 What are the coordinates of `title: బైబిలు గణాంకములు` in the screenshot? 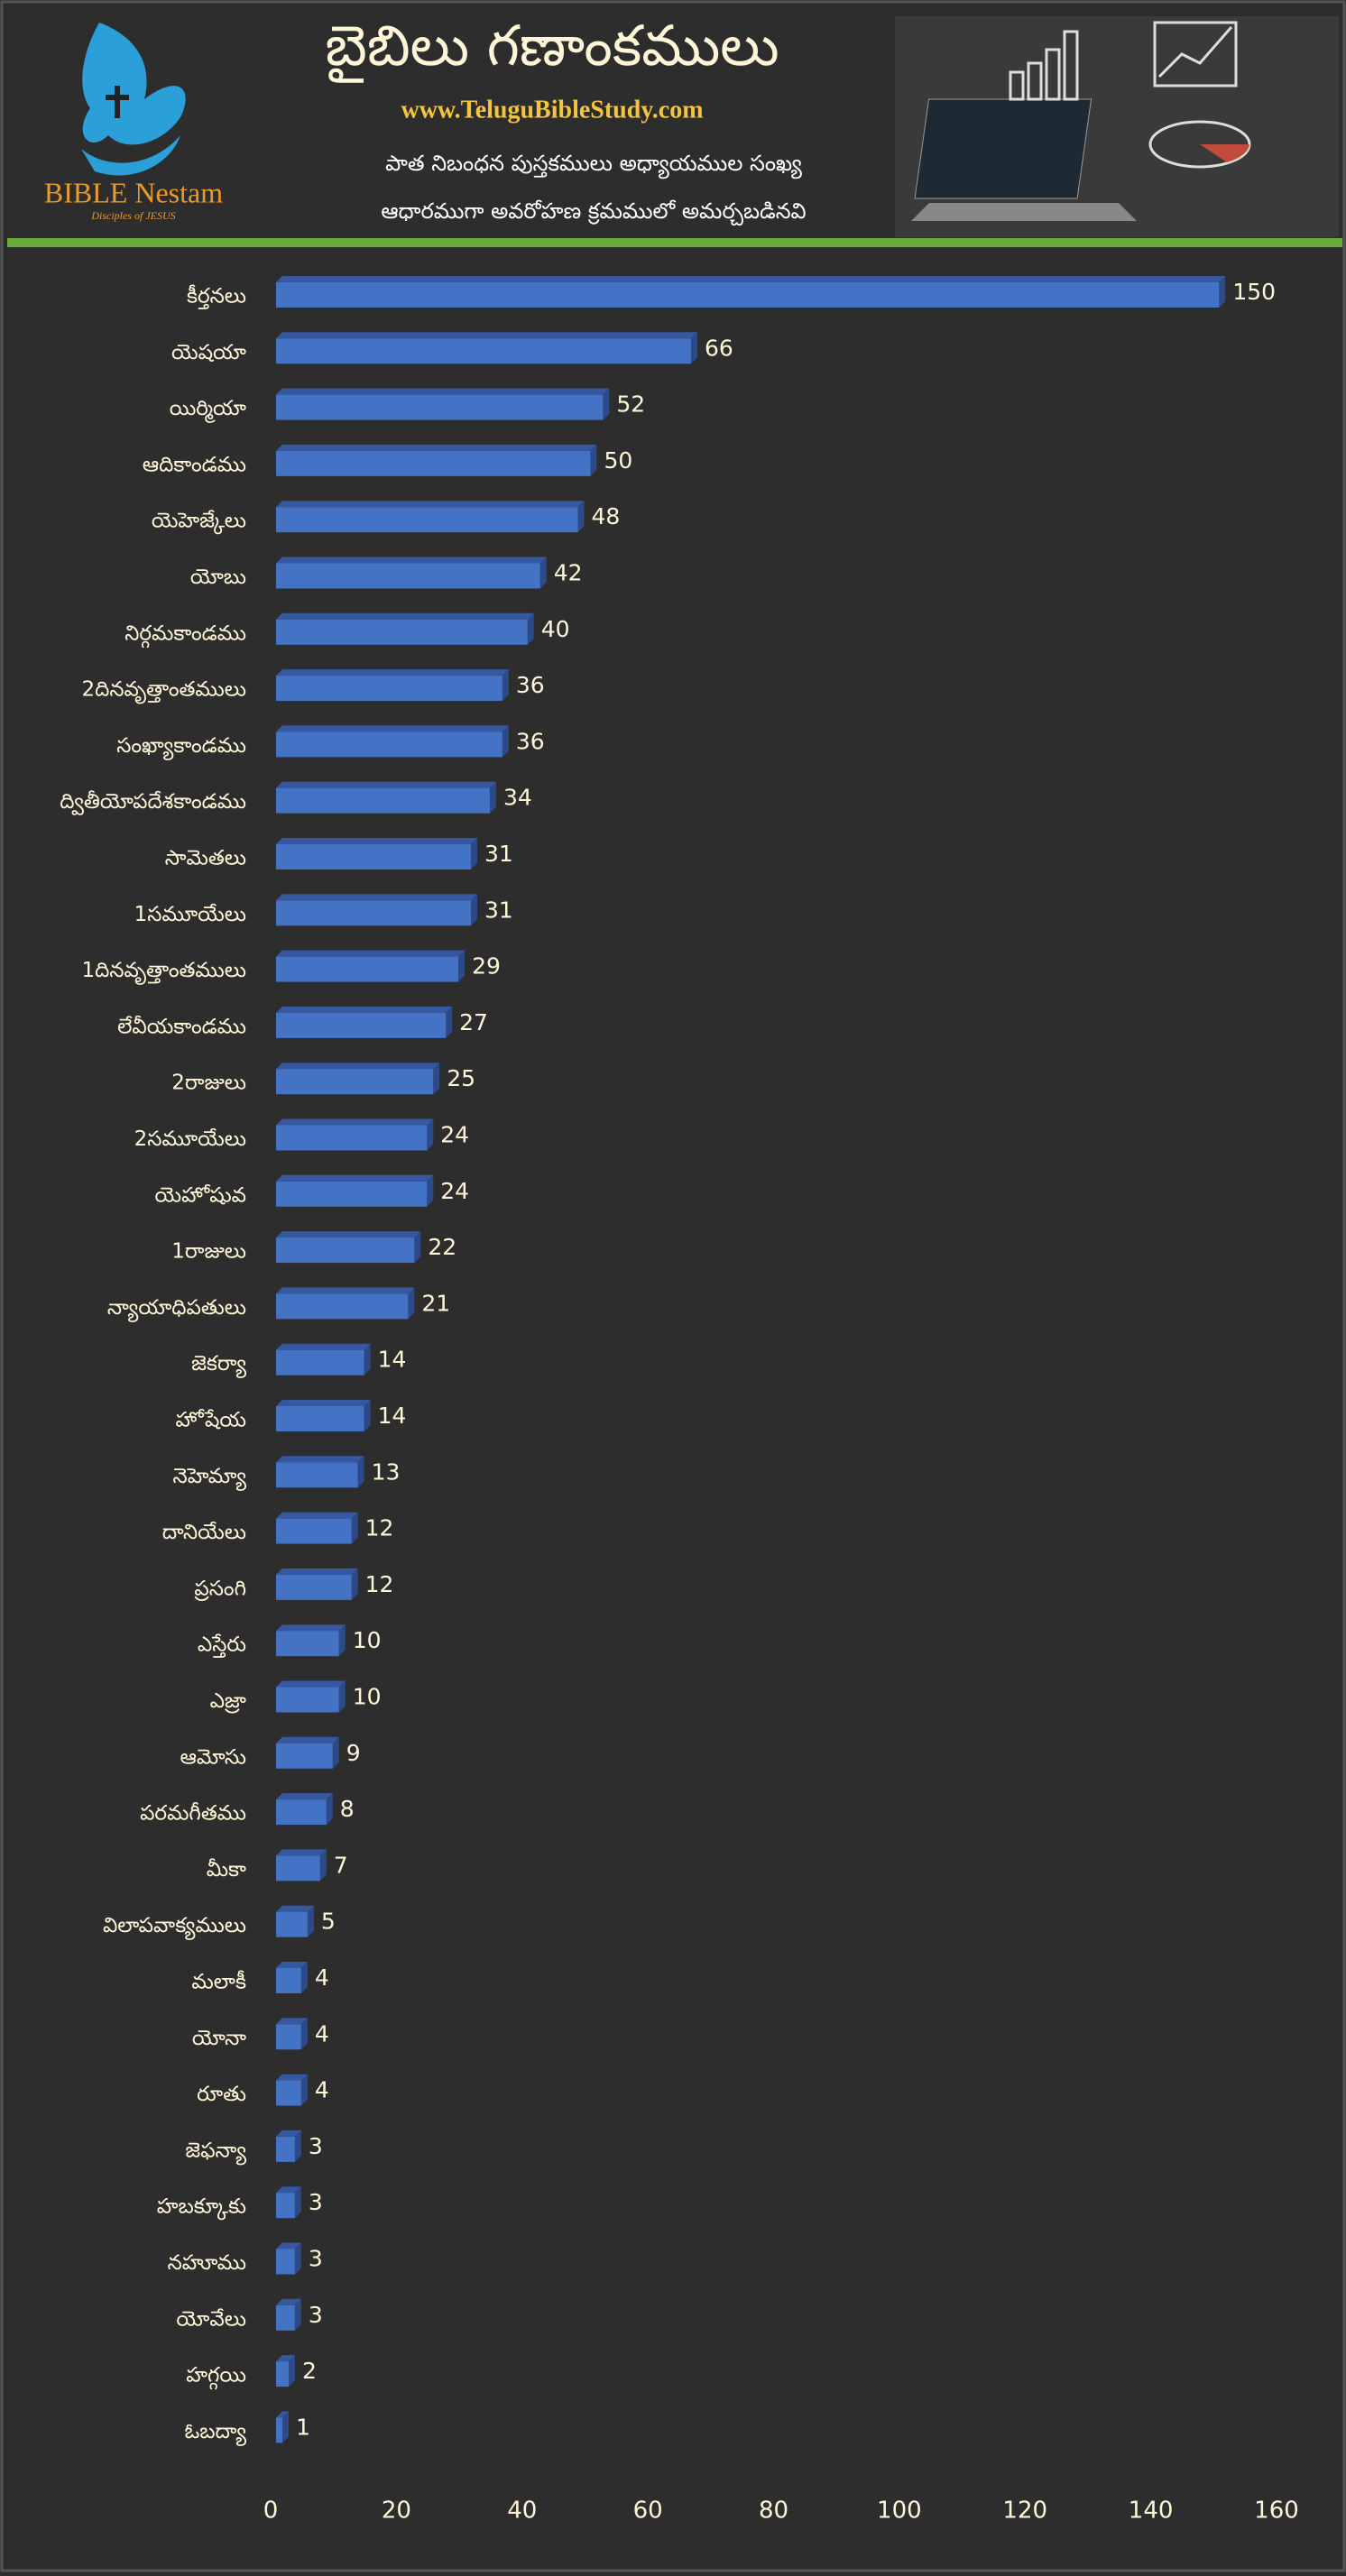 It's located at (552, 48).